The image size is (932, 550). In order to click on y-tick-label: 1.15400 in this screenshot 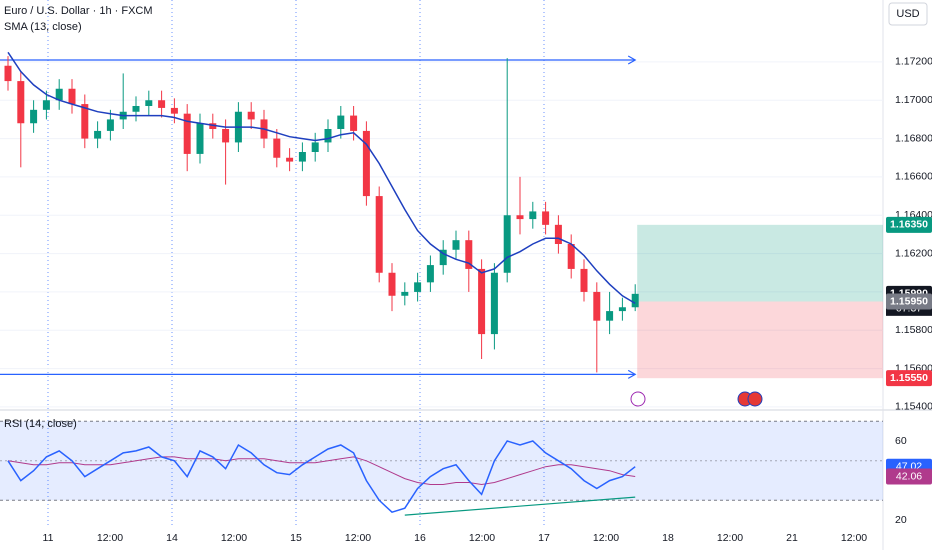, I will do `click(913, 407)`.